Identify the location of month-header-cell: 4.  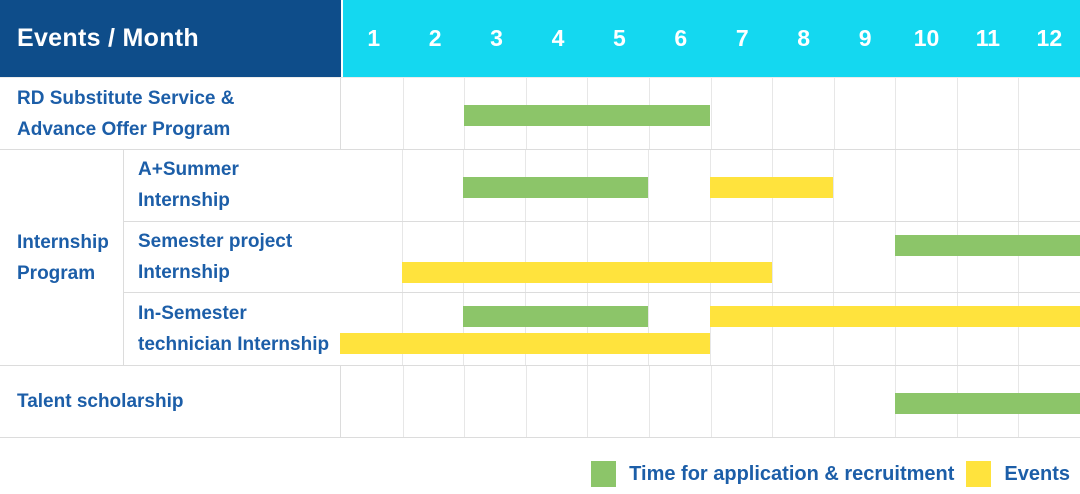
(558, 38).